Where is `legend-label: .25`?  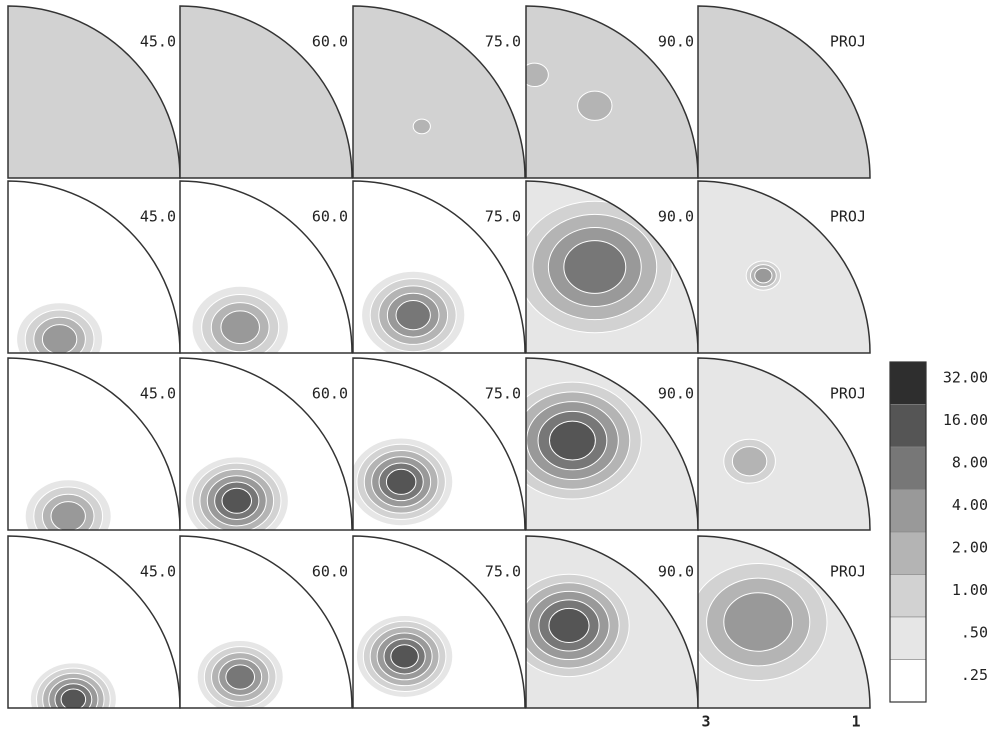
legend-label: .25 is located at coordinates (974, 675).